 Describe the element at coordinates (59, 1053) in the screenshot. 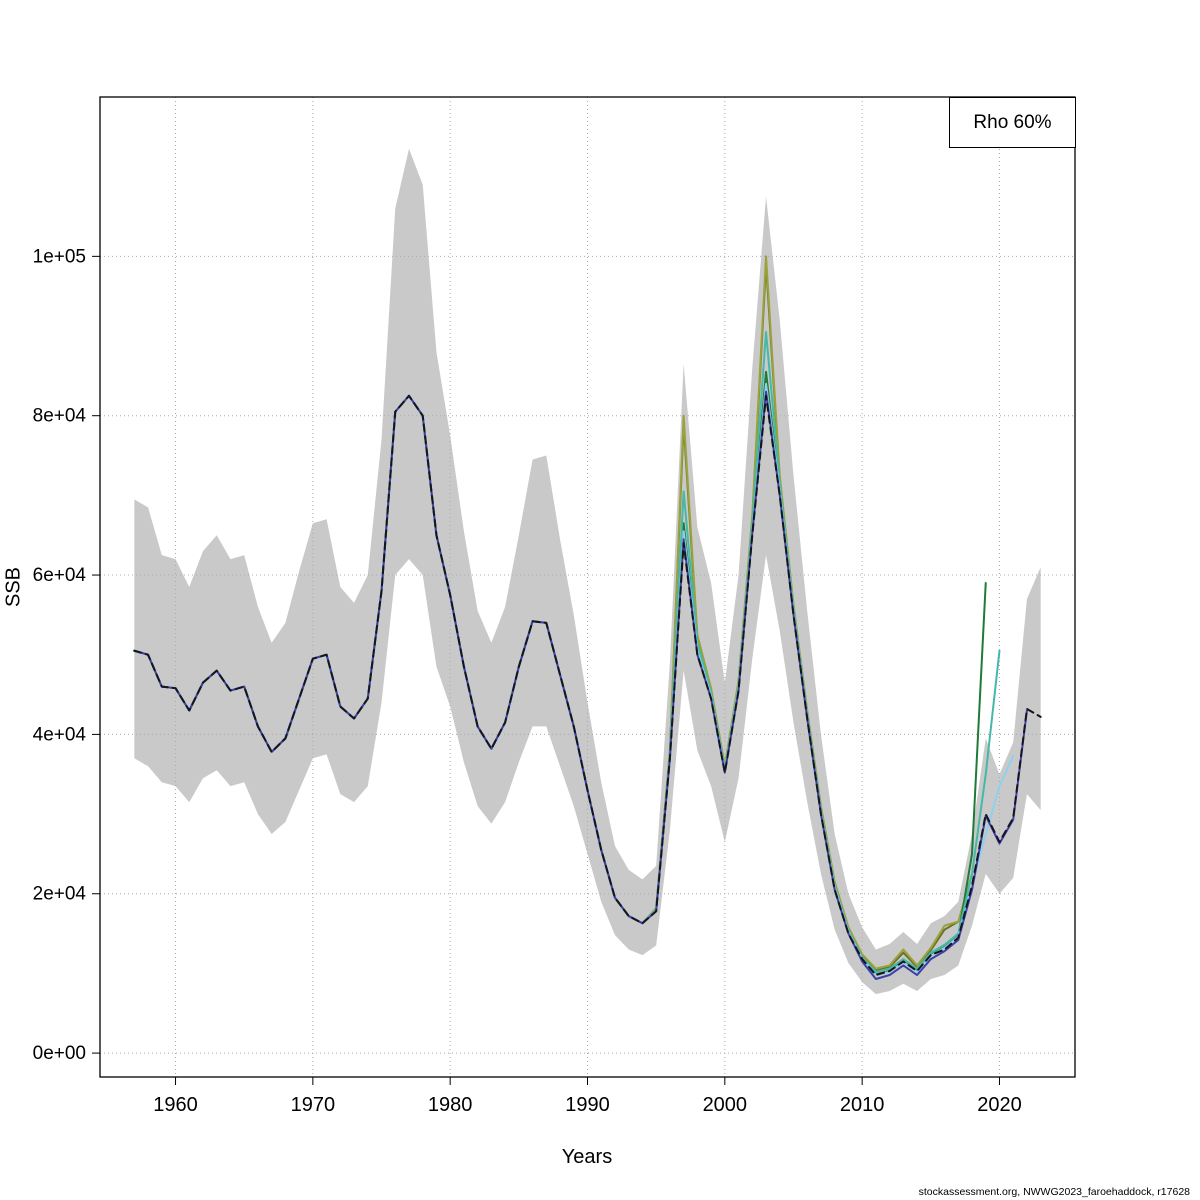

I see `y-tick-label: 0e+00` at that location.